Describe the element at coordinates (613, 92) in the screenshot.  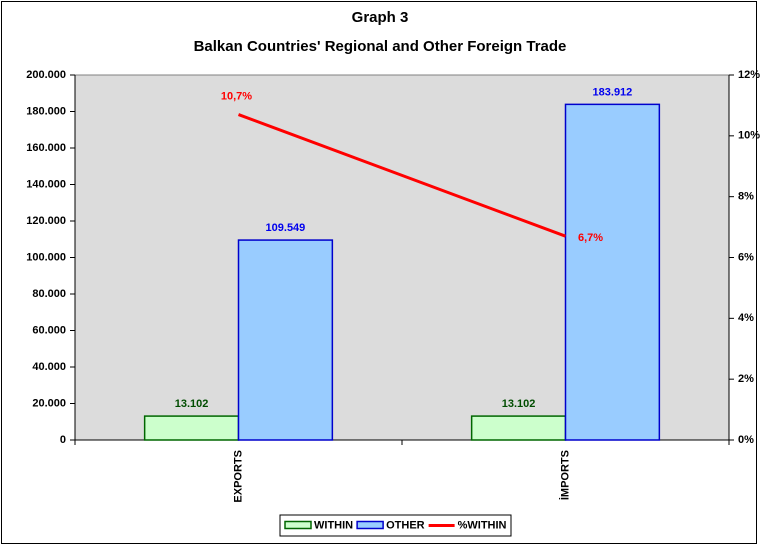
I see `data-label: 183.912` at that location.